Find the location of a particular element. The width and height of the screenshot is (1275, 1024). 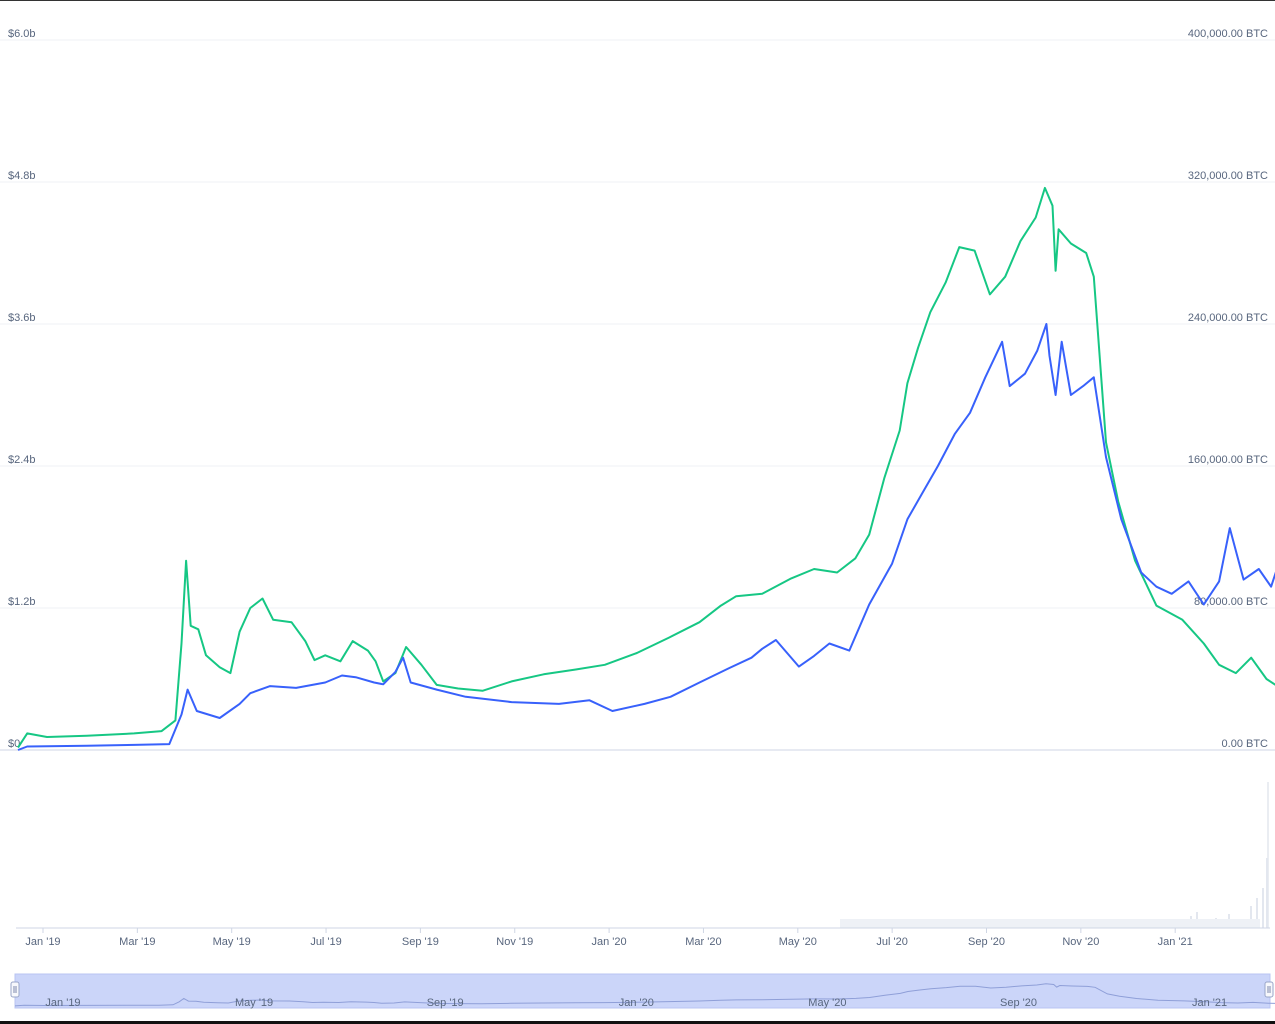

left-y-axis: $0 $1.2b $2.4b $3.6b $4.8b $6.0b is located at coordinates (22, 389).